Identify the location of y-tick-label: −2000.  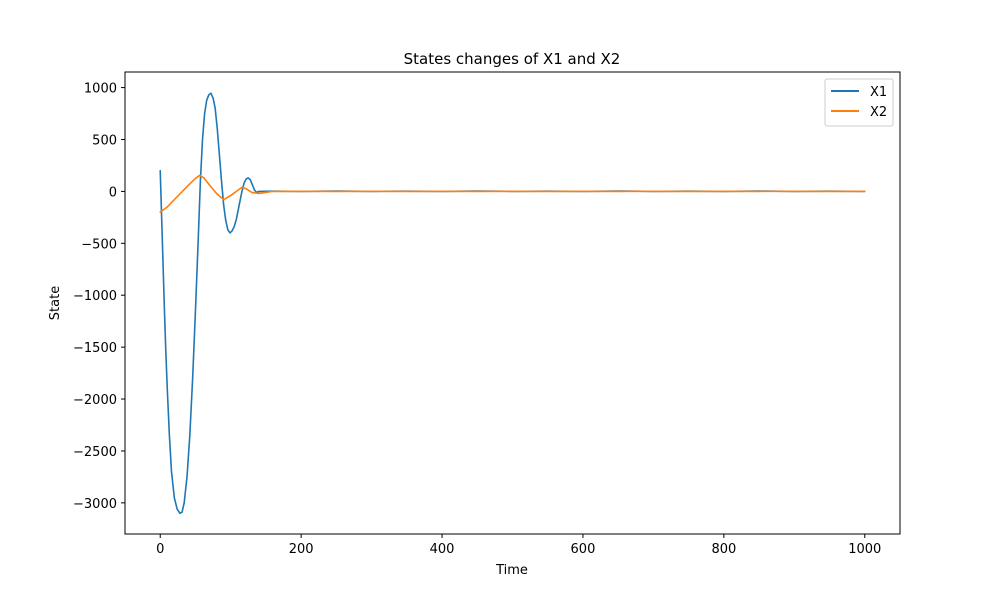
(95, 400).